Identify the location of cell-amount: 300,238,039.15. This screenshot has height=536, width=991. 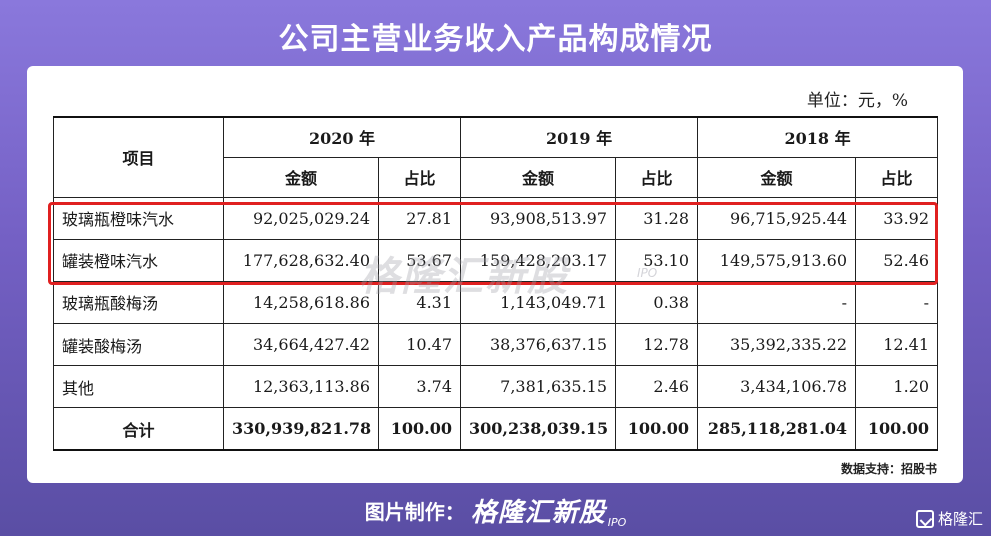
(538, 429).